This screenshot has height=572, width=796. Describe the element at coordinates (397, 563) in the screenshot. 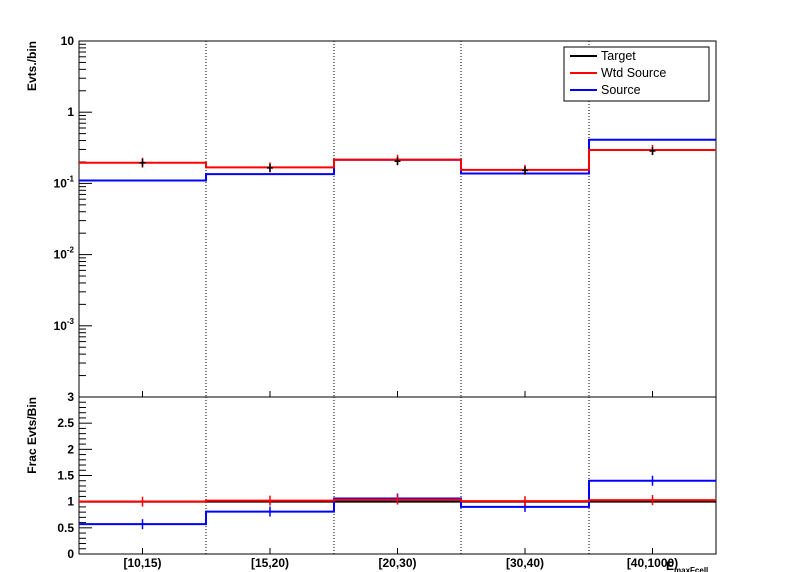

I see `x-tick-label: [20,30)` at that location.